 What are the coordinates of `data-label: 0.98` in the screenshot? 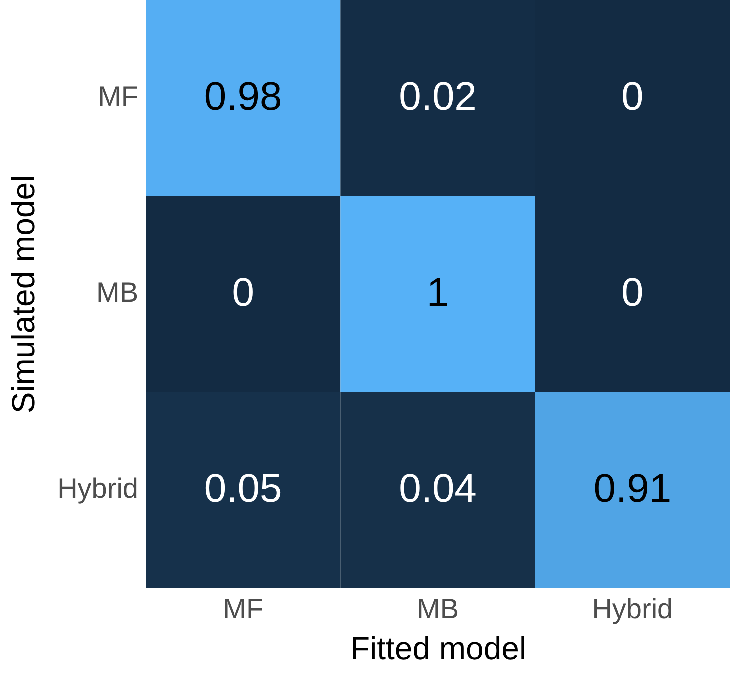 It's located at (243, 97).